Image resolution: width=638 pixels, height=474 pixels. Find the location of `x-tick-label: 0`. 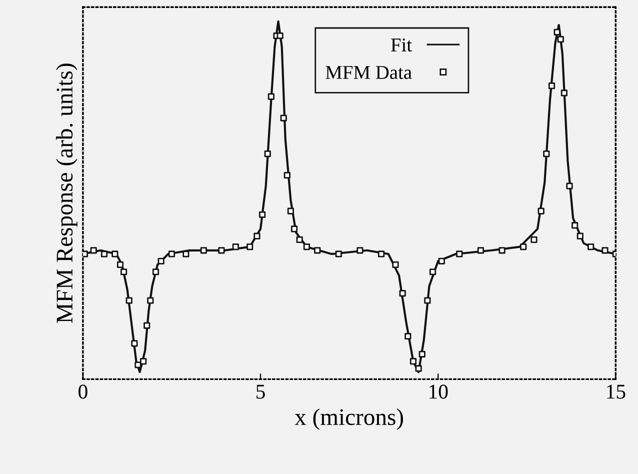

x-tick-label: 0 is located at coordinates (83, 391).